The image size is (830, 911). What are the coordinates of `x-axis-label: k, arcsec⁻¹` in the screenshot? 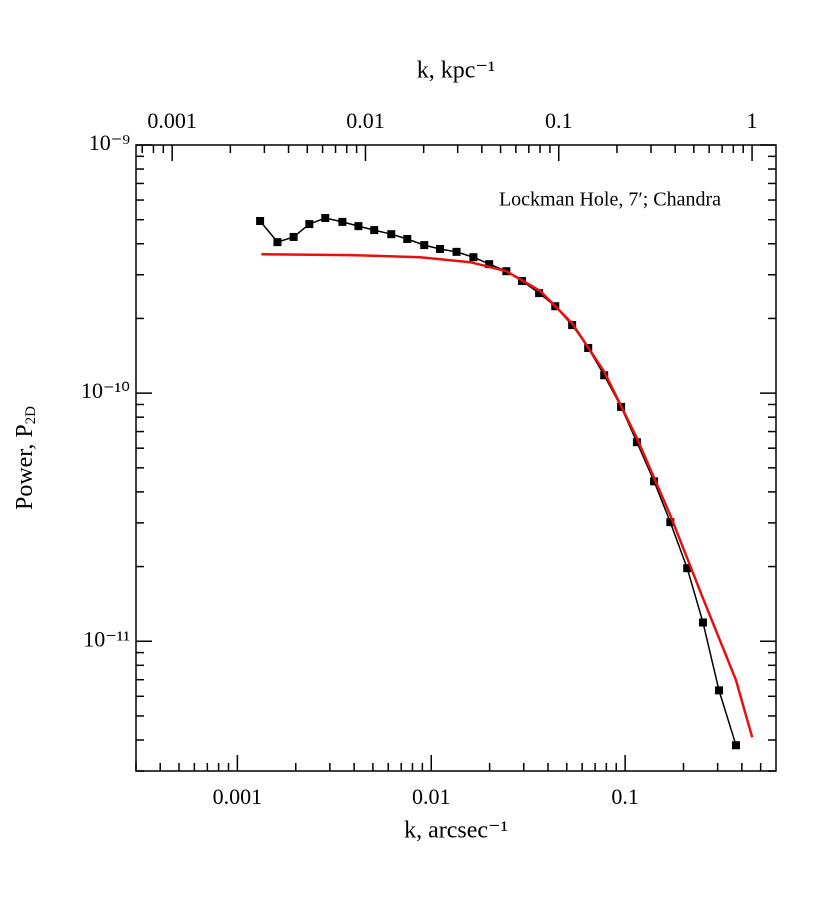 It's located at (456, 831).